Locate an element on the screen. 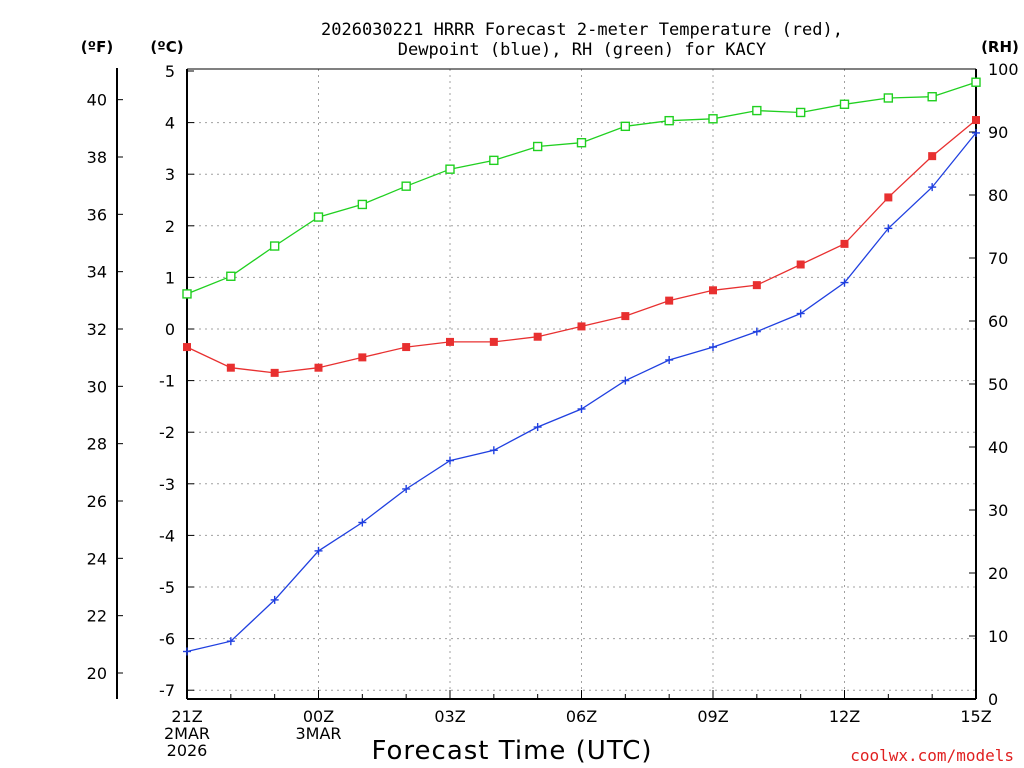  celsius-tick-label: 5 is located at coordinates (170, 71).